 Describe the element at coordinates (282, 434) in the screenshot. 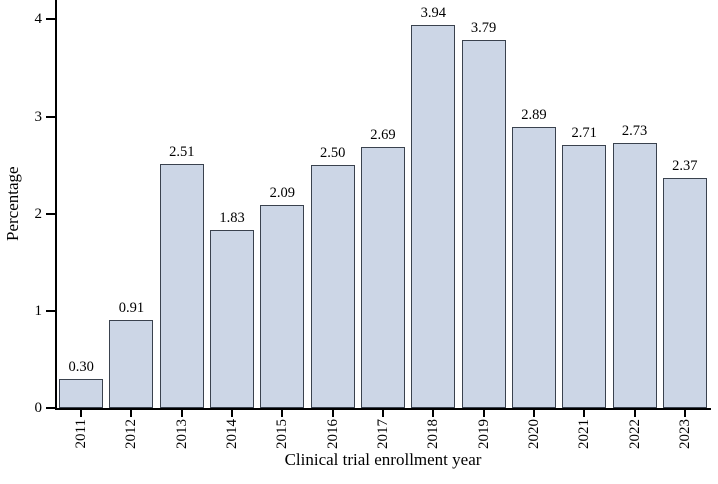

I see `year-text: 2015` at that location.